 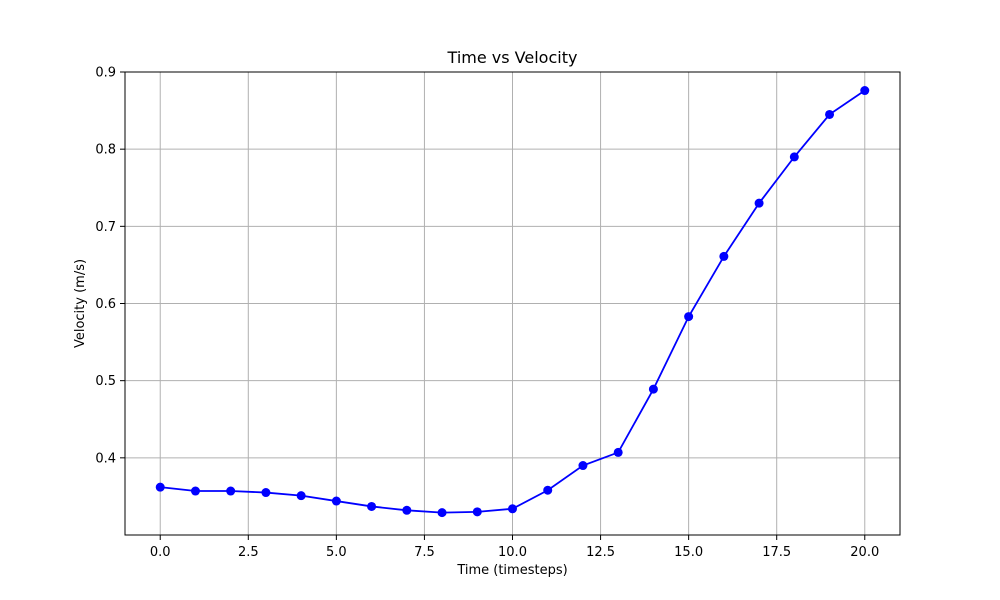 What do you see at coordinates (160, 552) in the screenshot?
I see `x-tick-label: 0.0` at bounding box center [160, 552].